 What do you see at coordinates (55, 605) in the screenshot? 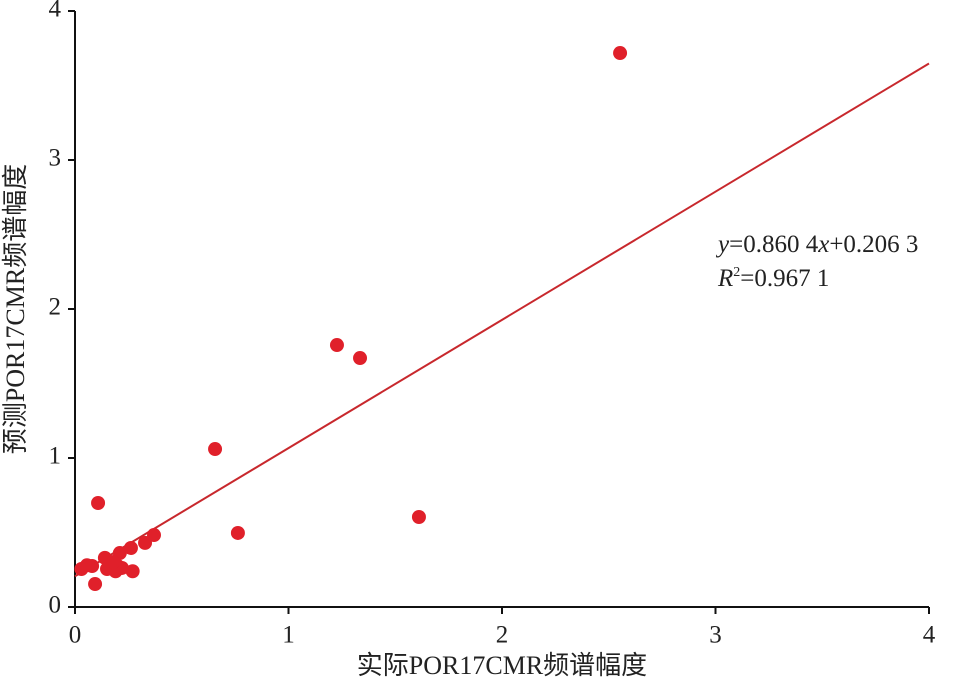
I see `y-tick-label: 0` at bounding box center [55, 605].